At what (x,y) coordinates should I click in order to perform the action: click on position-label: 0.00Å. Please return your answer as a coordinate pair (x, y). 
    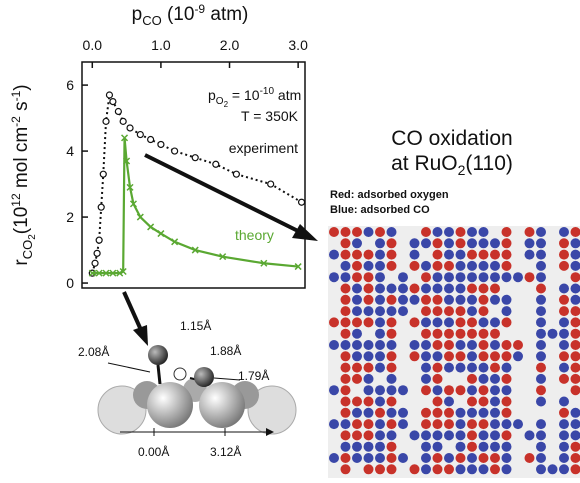
    Looking at the image, I should click on (153, 451).